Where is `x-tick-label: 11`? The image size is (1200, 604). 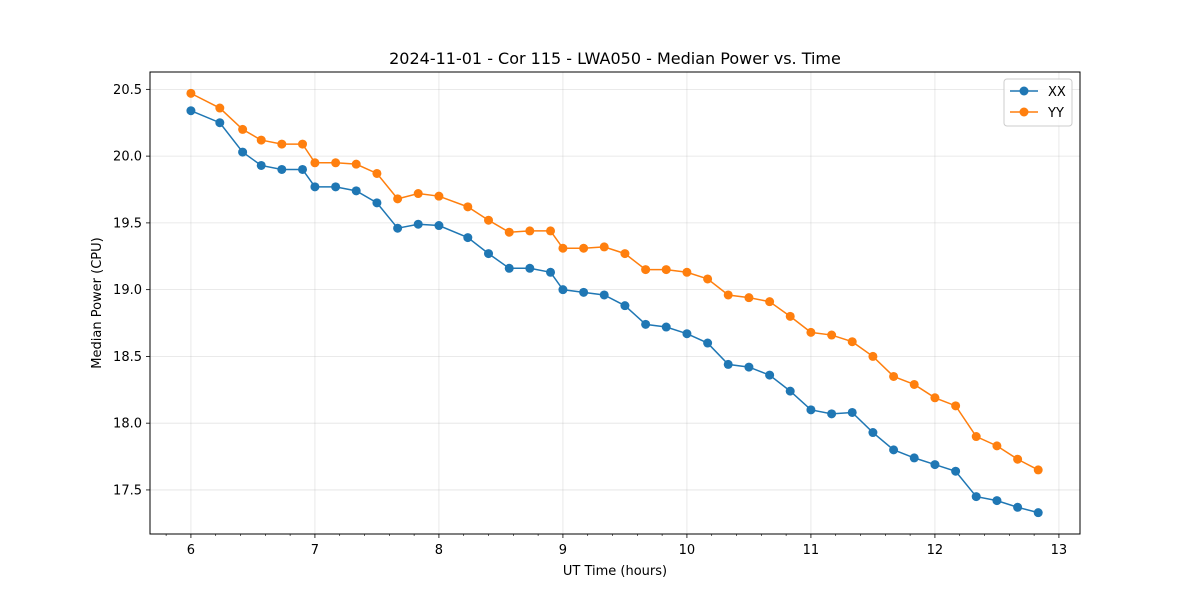
x-tick-label: 11 is located at coordinates (811, 550).